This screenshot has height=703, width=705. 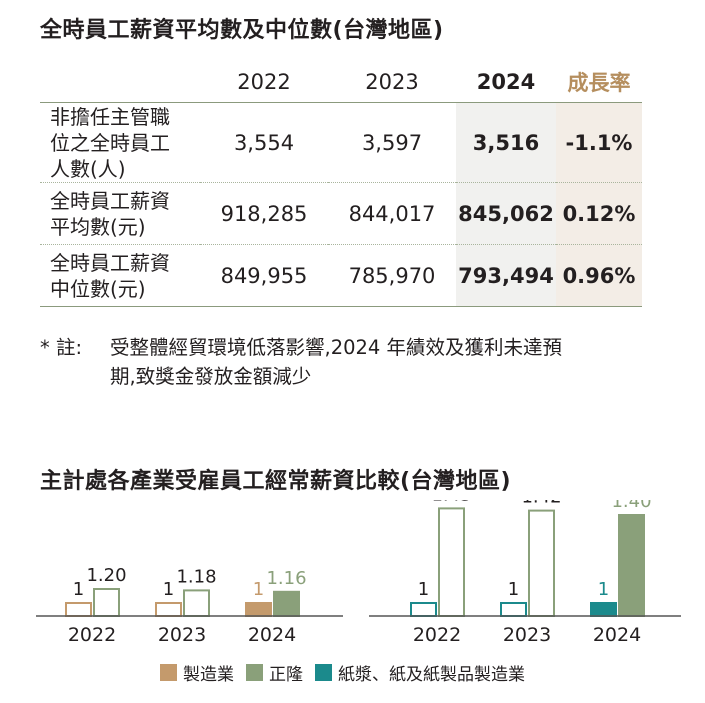 I want to click on cell-2023: 844,017, so click(x=392, y=213).